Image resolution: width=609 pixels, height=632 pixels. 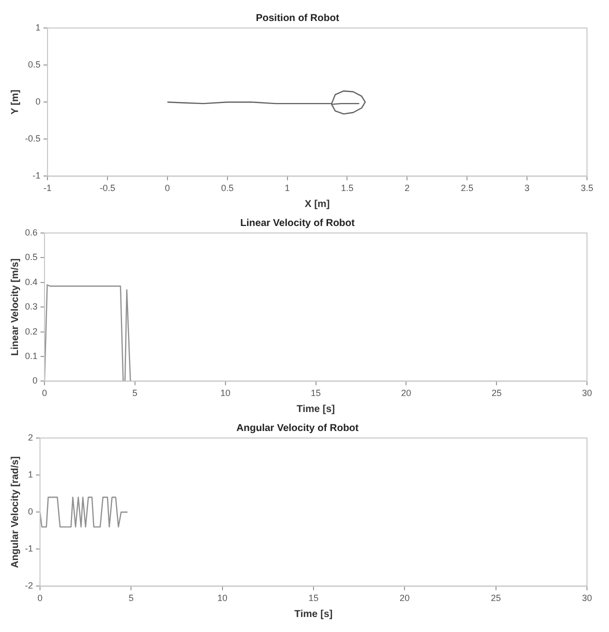 I want to click on y-tick-label: 0.6, so click(x=31, y=232).